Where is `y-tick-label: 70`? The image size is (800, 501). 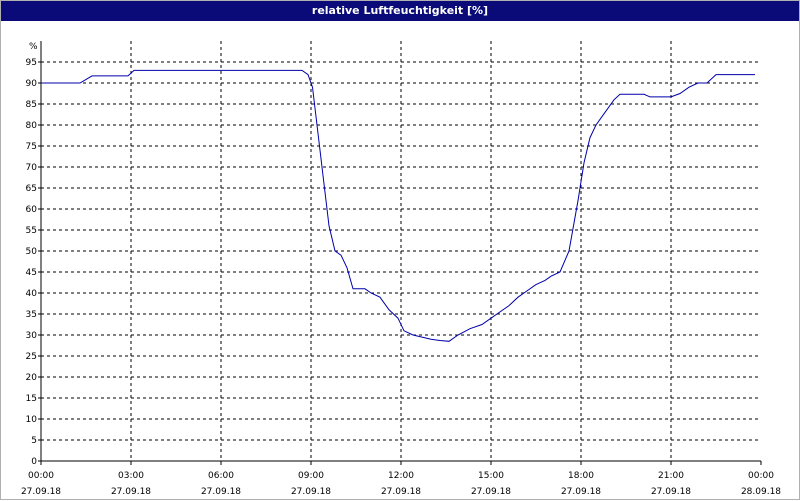
y-tick-label: 70 is located at coordinates (32, 168).